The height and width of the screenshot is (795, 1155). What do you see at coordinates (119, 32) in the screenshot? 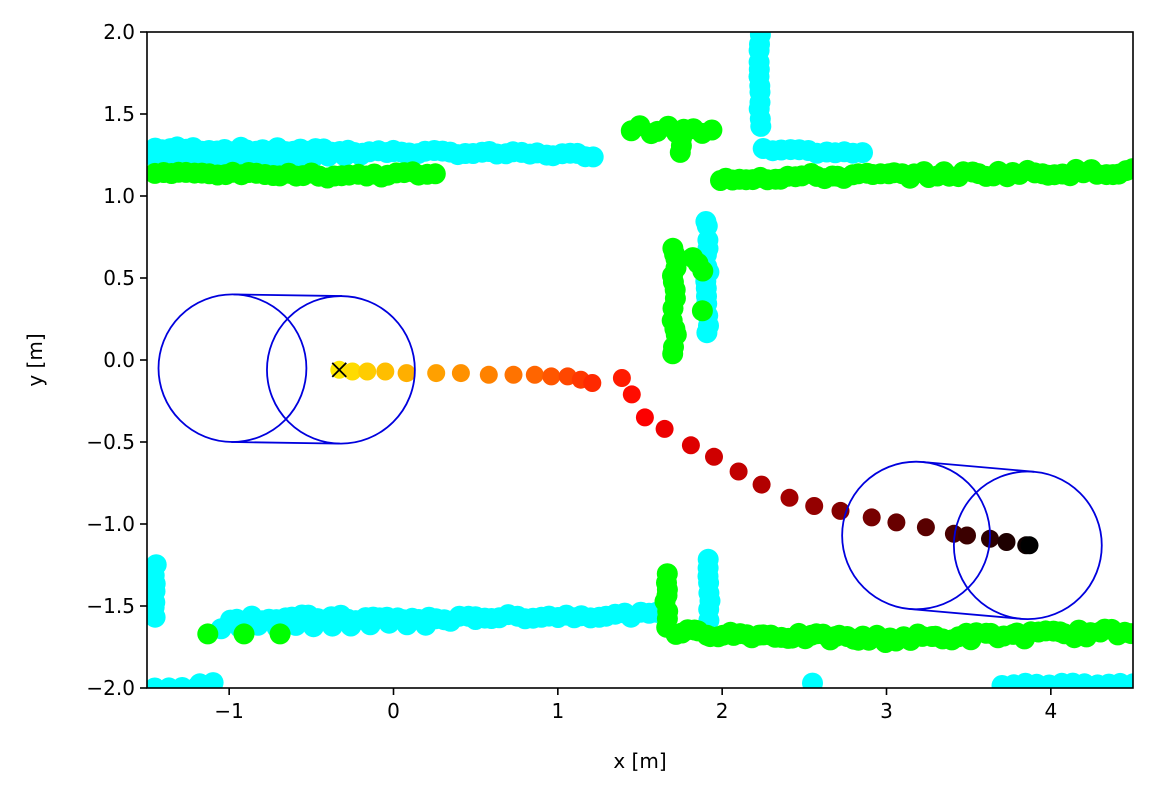
I see `y-tick-label: 2.0` at bounding box center [119, 32].